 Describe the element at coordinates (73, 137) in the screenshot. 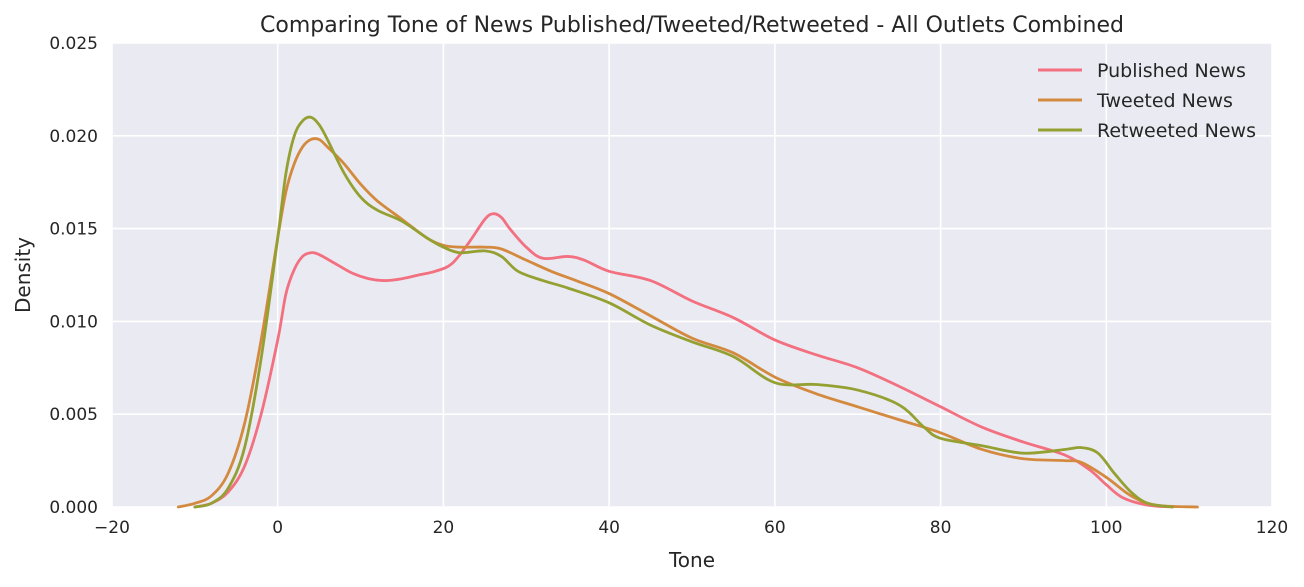

I see `y-tick-label: 0.020` at that location.